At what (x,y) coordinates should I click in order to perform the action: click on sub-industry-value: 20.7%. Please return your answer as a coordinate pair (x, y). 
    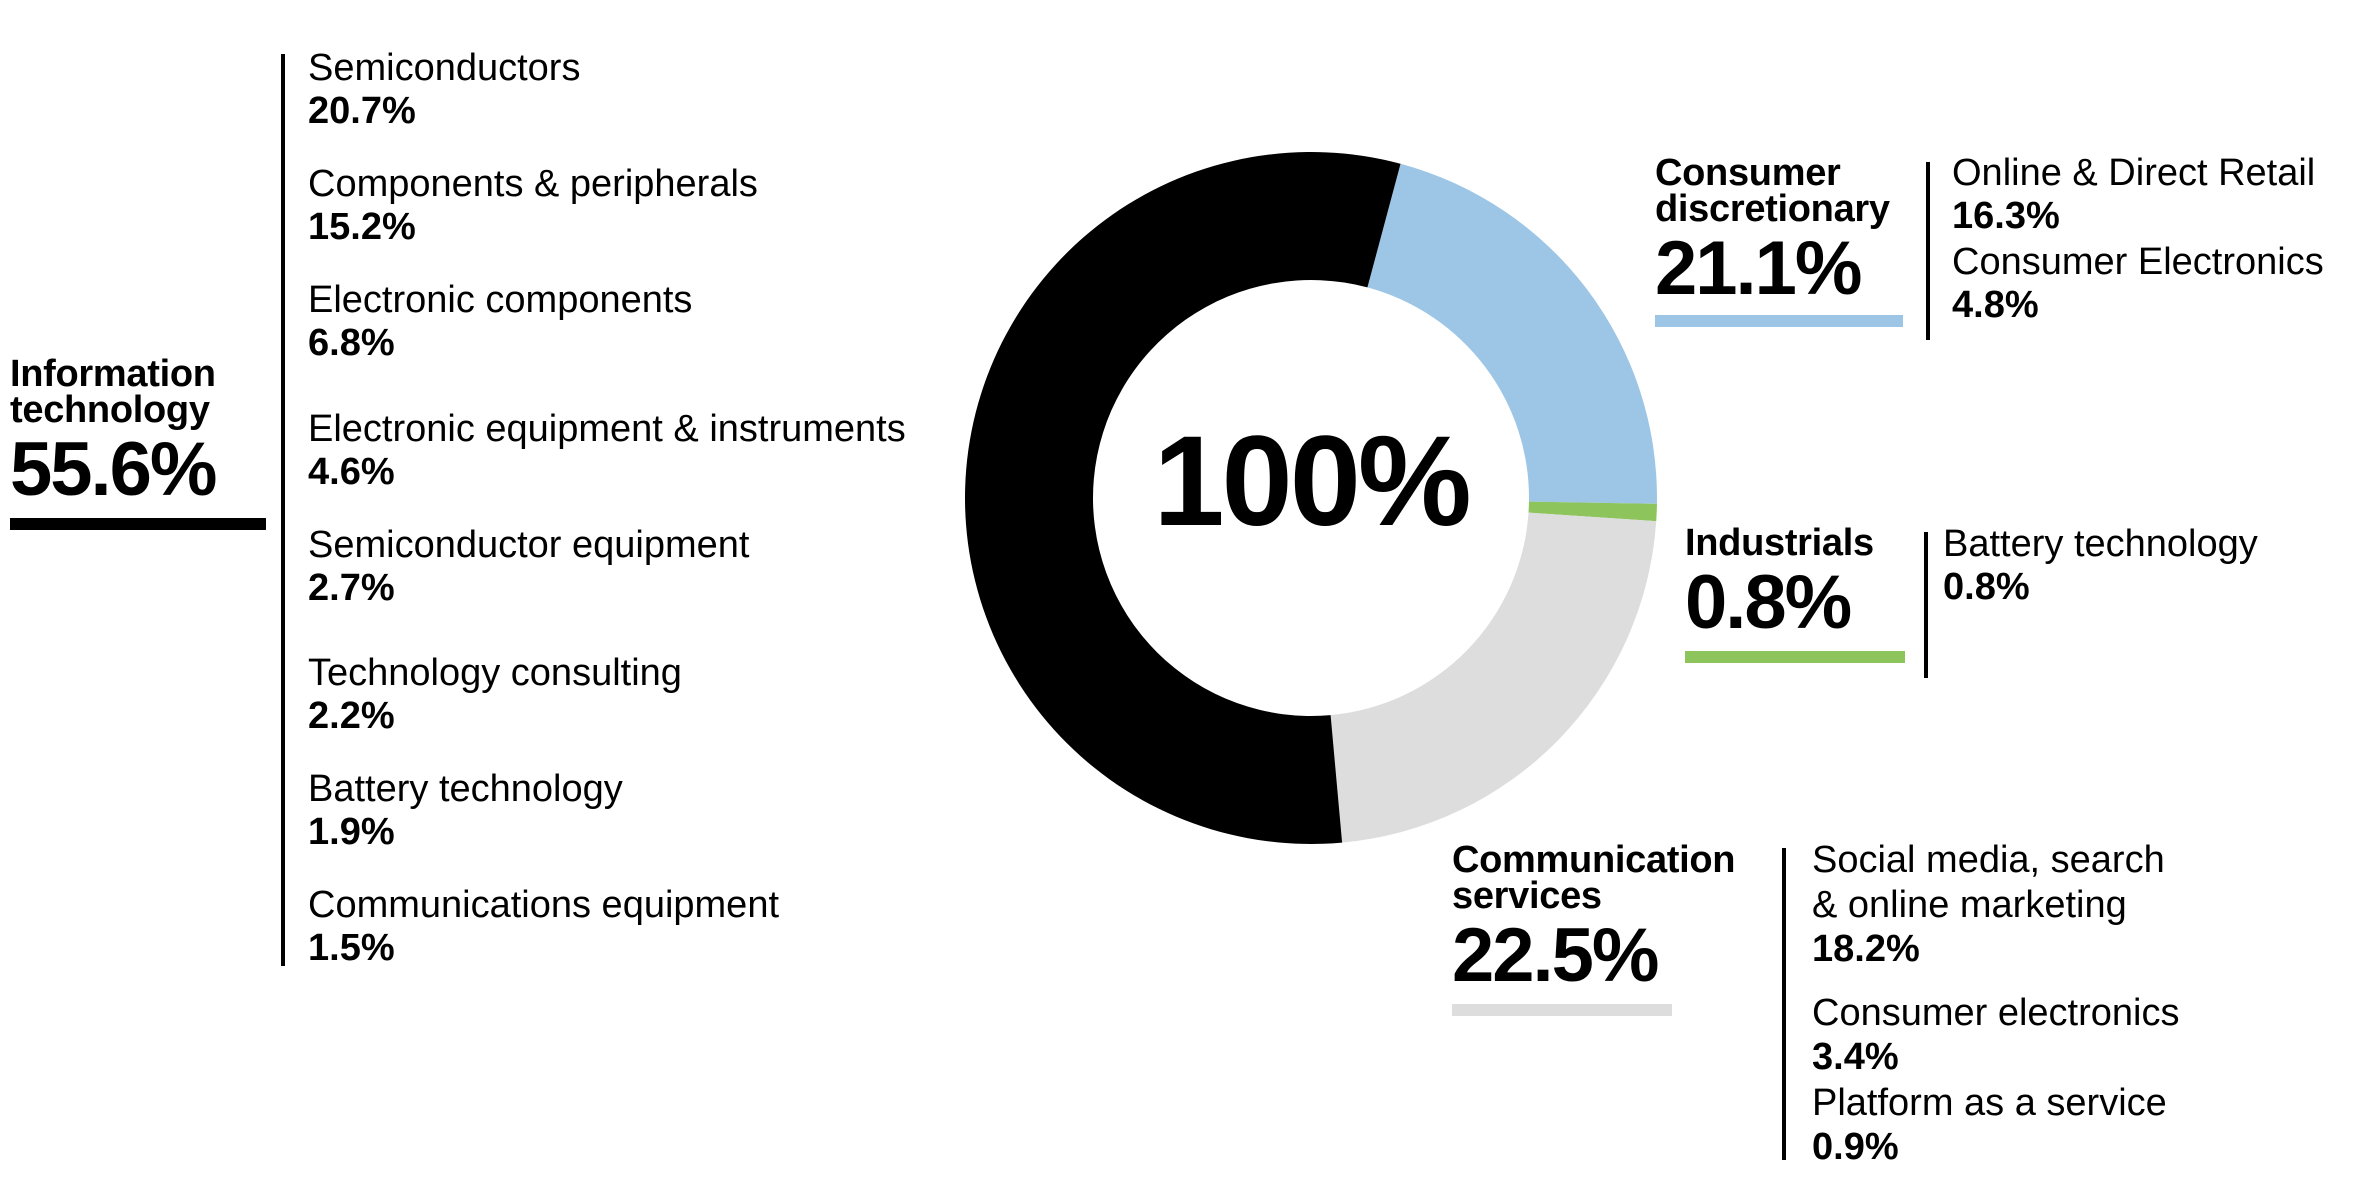
    Looking at the image, I should click on (362, 111).